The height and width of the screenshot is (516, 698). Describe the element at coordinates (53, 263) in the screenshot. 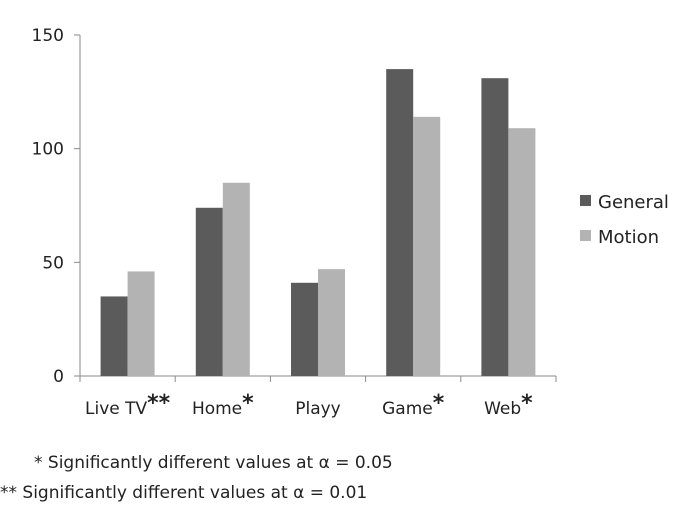

I see `y-tick-label: 50` at that location.